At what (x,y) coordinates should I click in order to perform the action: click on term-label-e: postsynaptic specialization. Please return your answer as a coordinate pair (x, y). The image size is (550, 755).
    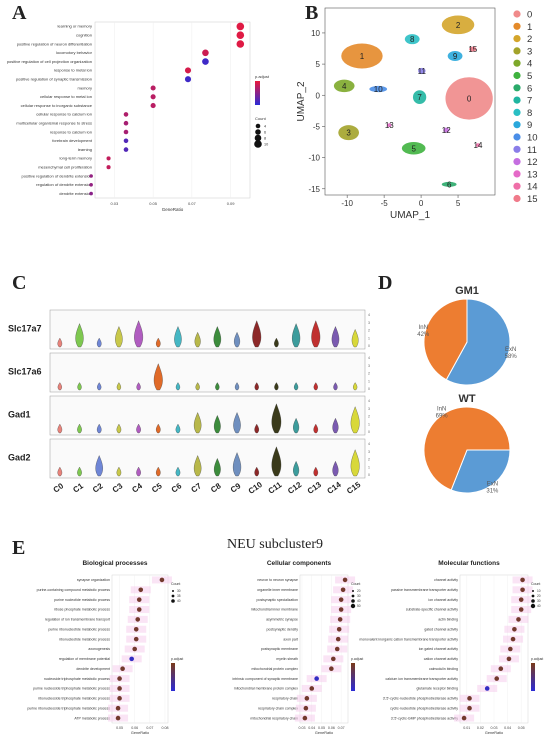
    Looking at the image, I should click on (277, 600).